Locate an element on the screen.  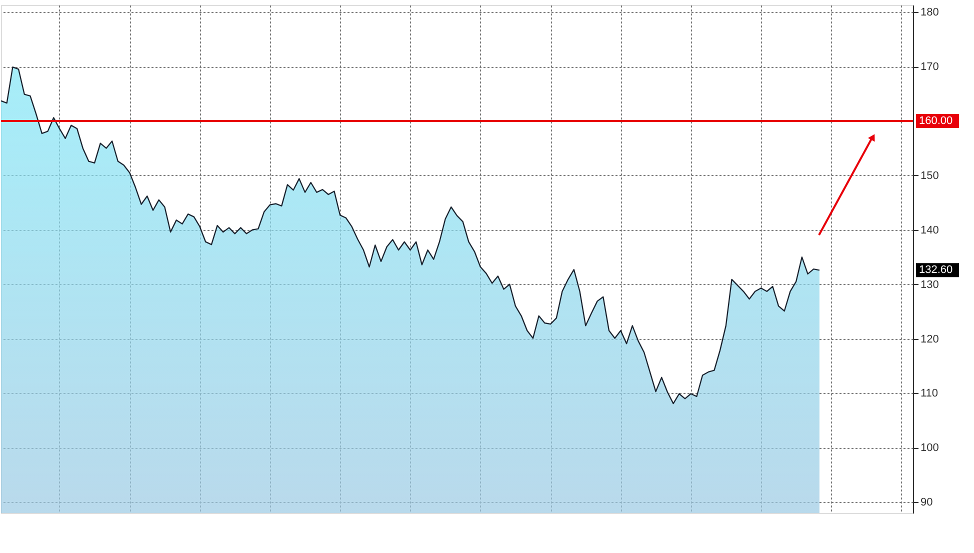
y-tick-label: 150 is located at coordinates (929, 176).